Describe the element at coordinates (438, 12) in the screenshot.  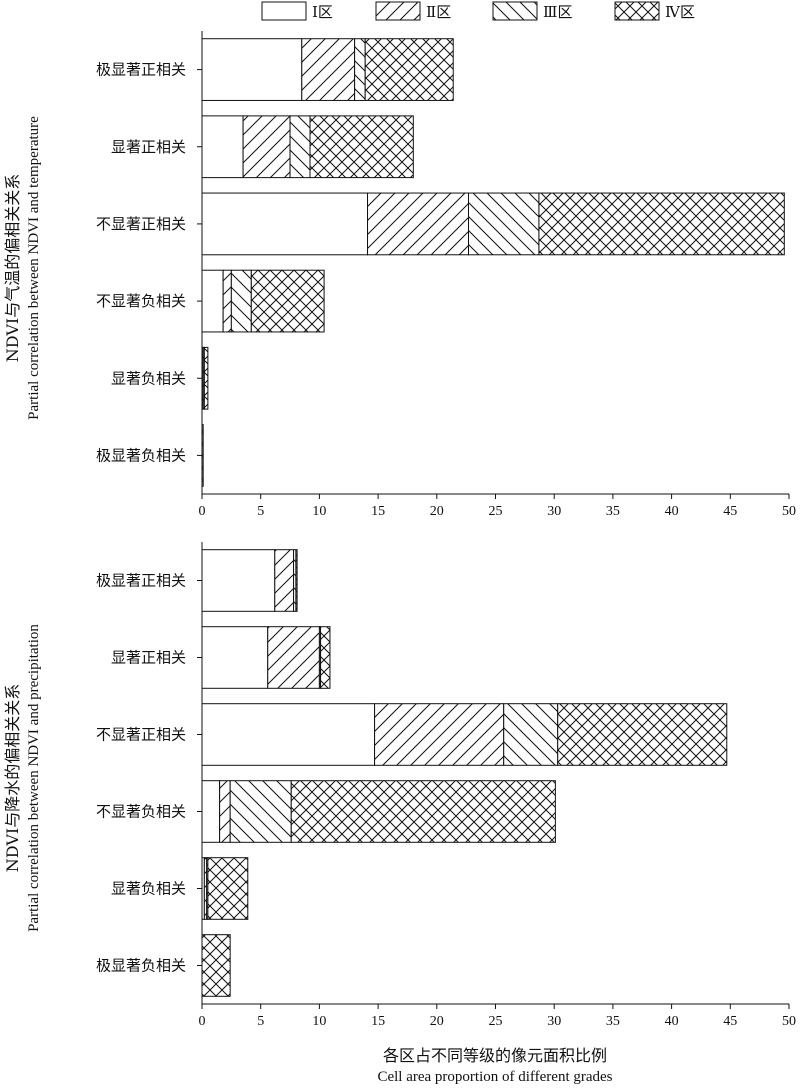
I see `legend-label-zone-2: Ⅱ区` at that location.